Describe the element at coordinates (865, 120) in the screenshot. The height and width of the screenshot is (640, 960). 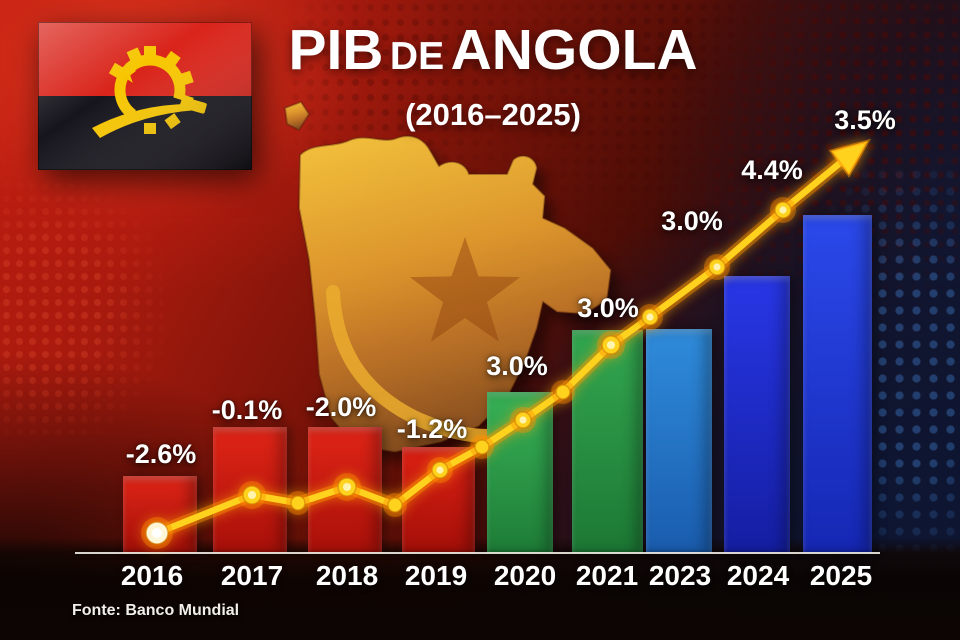
I see `value-label-2025: 3.5%` at that location.